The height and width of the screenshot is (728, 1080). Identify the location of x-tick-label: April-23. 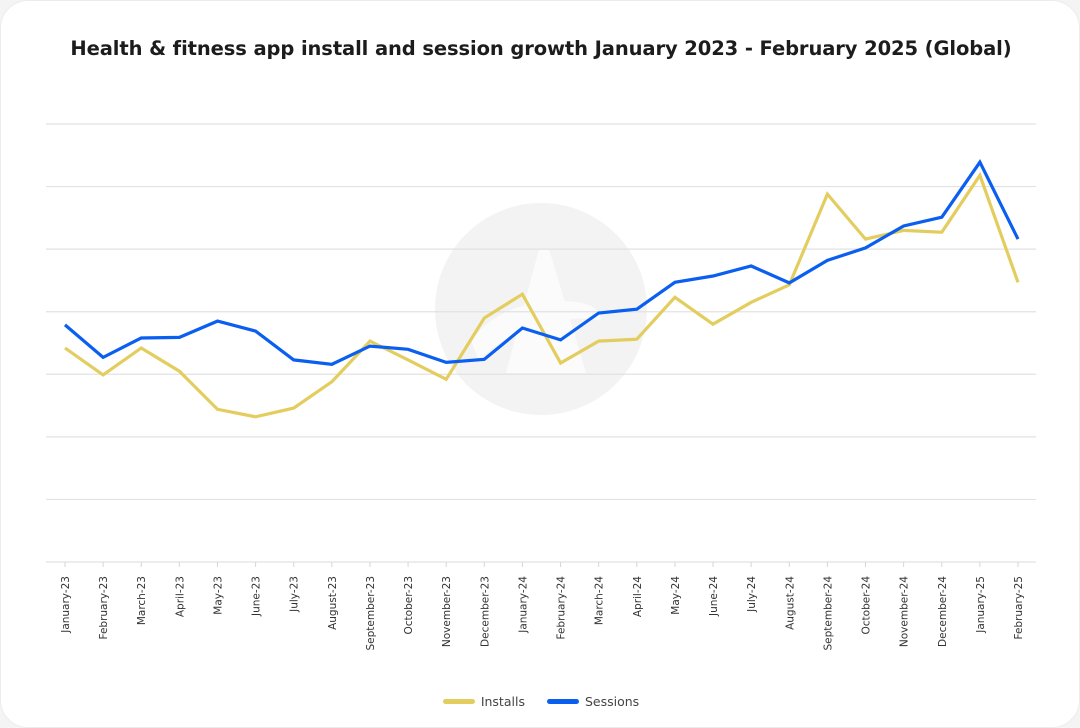
(180, 596).